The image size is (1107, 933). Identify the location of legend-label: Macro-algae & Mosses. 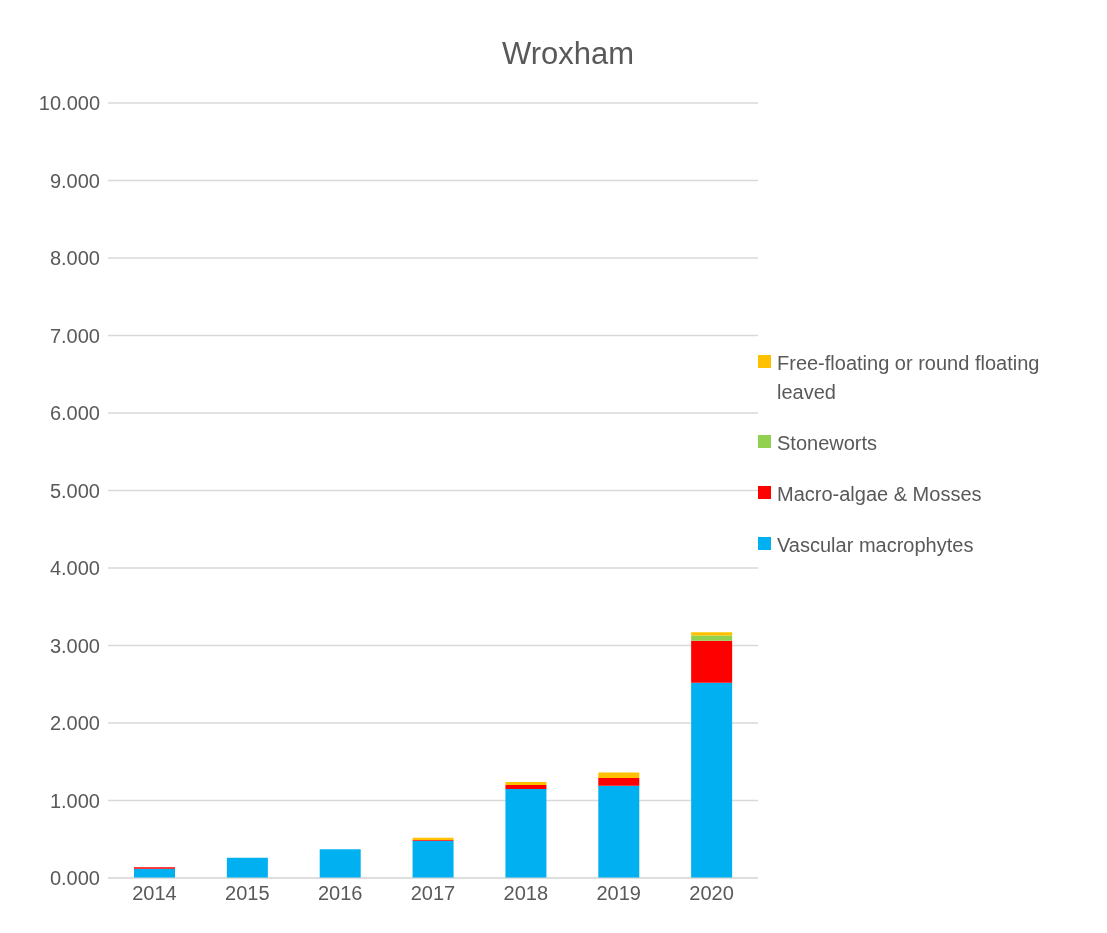
(879, 494).